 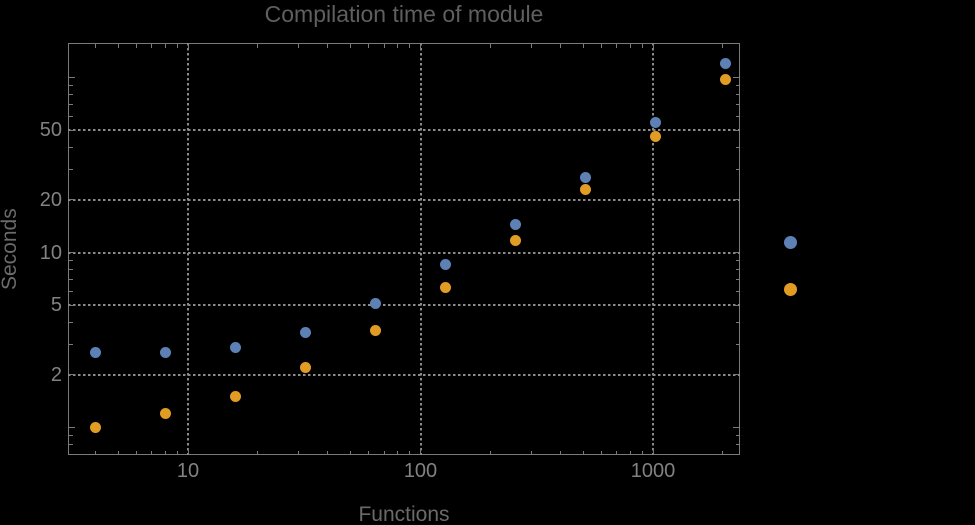 What do you see at coordinates (10, 249) in the screenshot?
I see `y-axis-label: Seconds` at bounding box center [10, 249].